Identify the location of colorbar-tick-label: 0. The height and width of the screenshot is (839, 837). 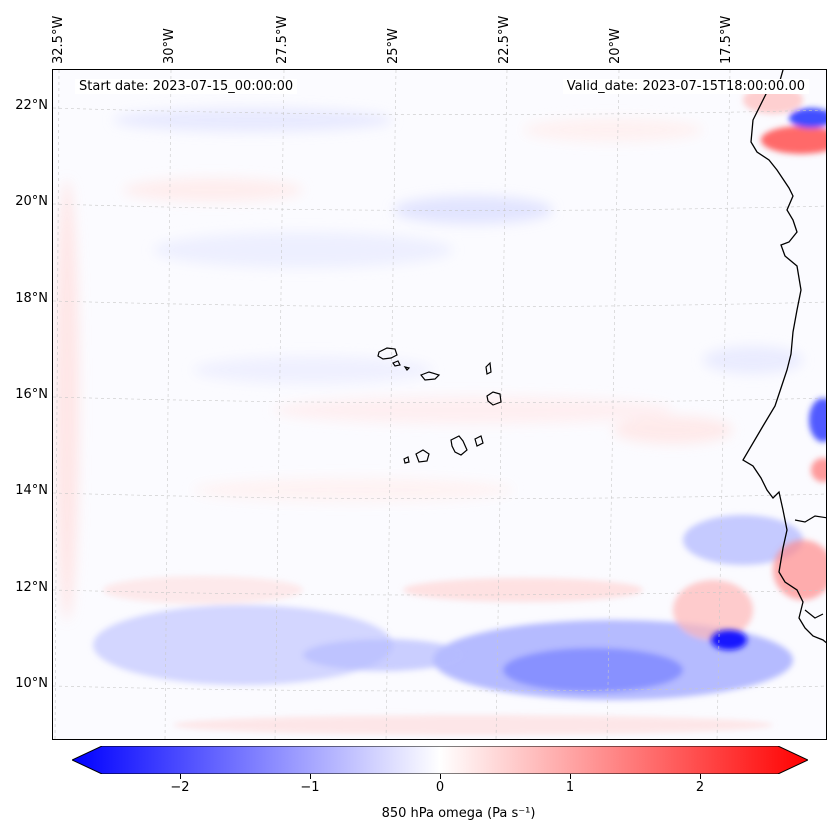
(440, 787).